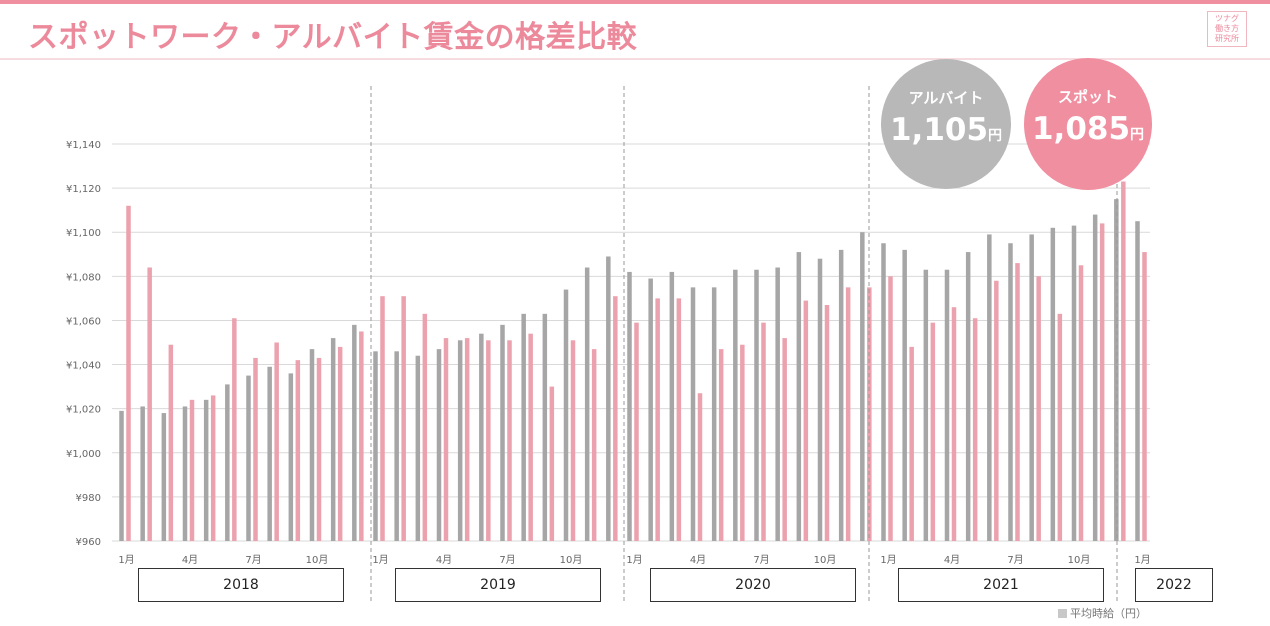 This screenshot has width=1270, height=626. I want to click on y-tick-label: ¥980, so click(88, 498).